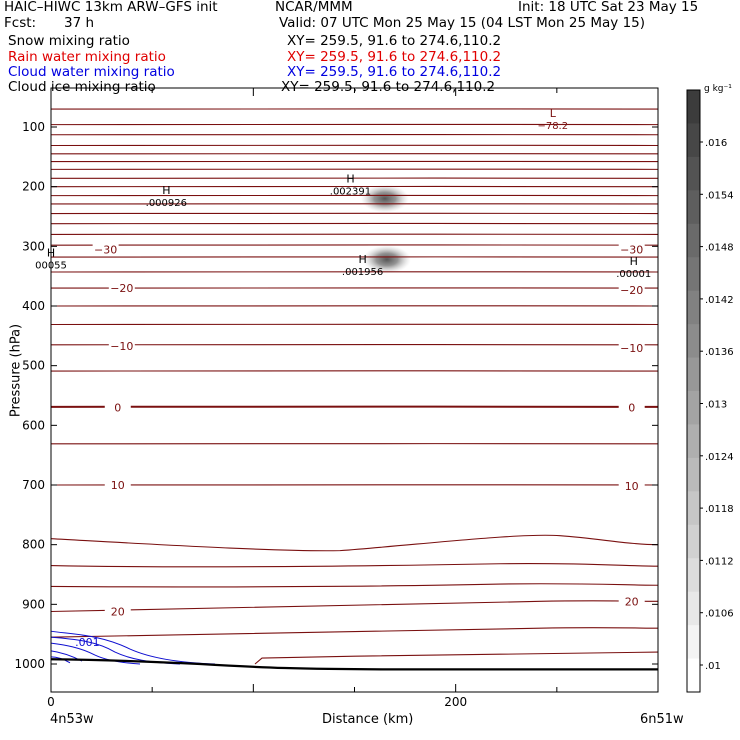  I want to click on extremum-value: .001956, so click(362, 272).